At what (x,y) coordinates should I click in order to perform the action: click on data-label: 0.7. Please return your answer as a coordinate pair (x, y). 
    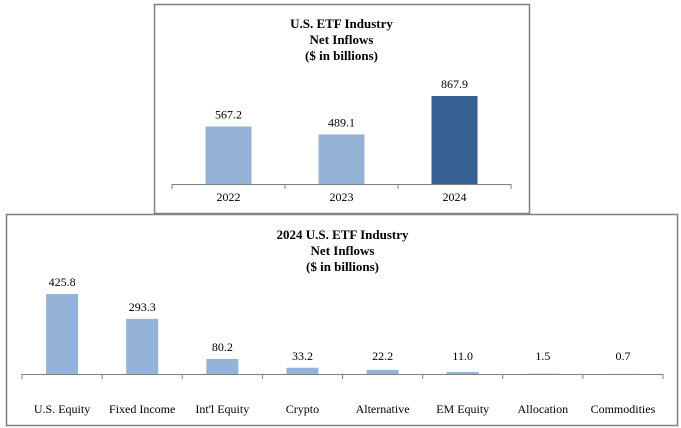
    Looking at the image, I should click on (622, 356).